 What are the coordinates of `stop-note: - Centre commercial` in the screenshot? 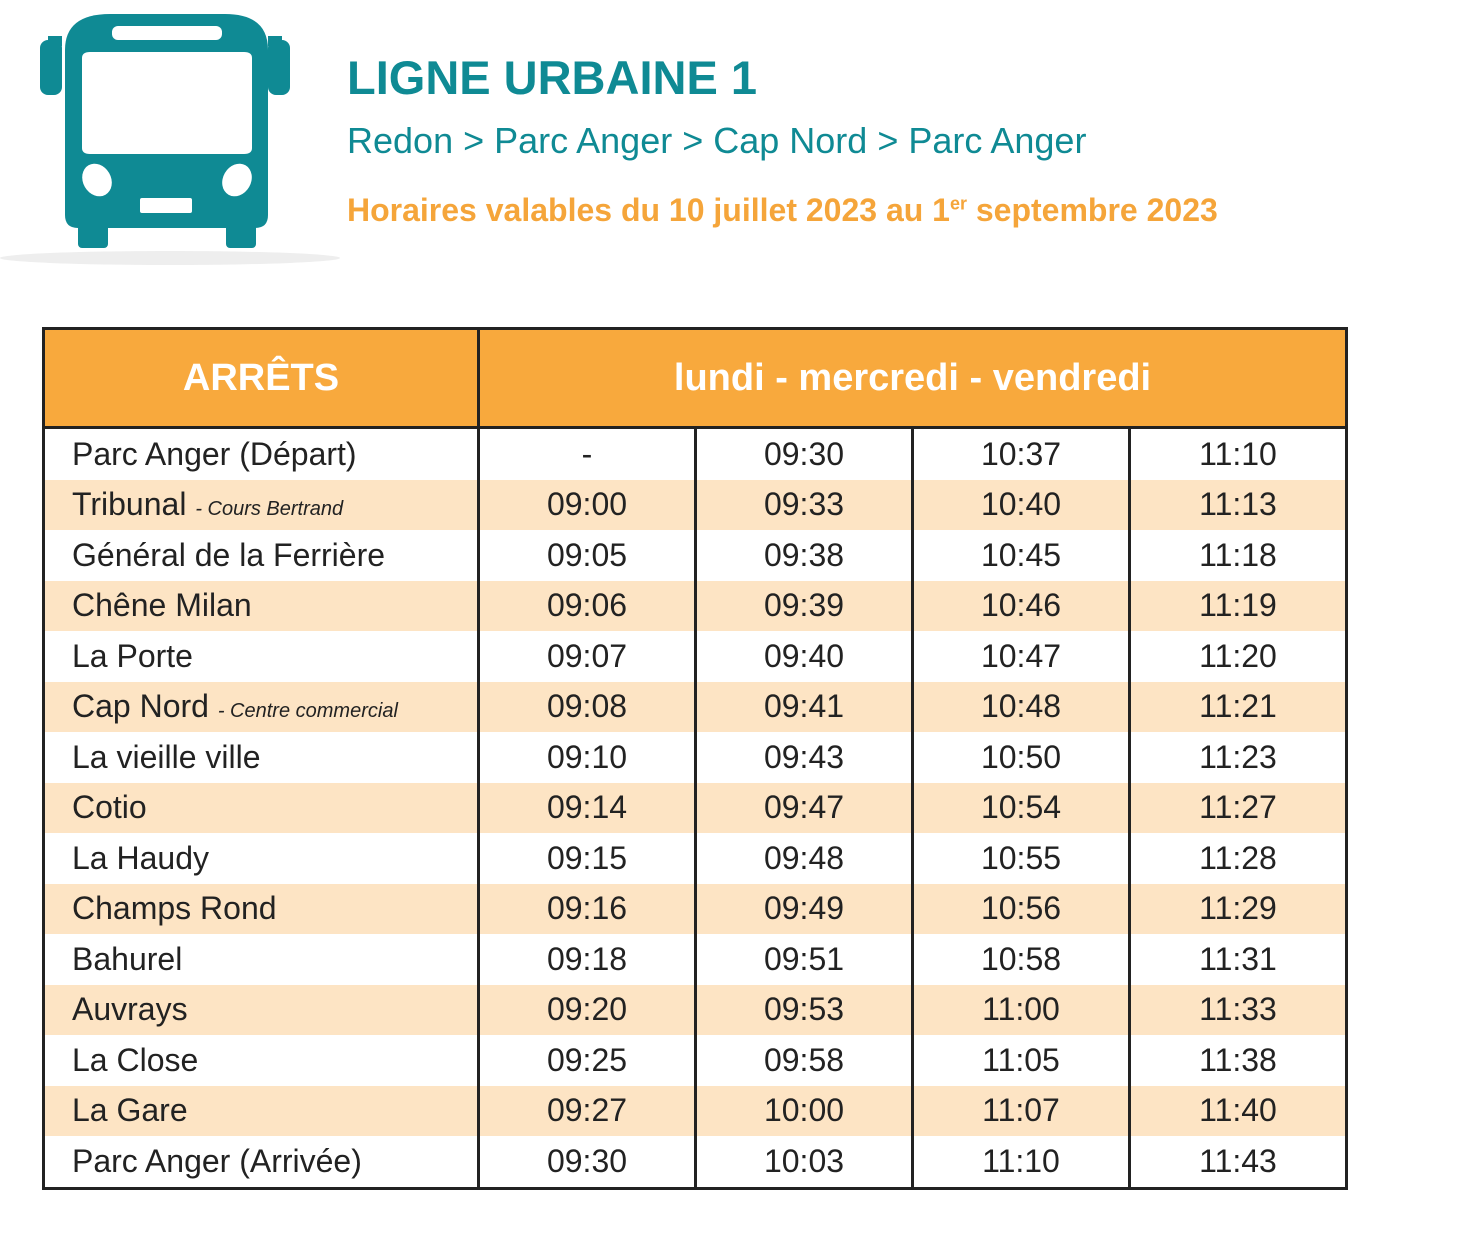 It's located at (307, 711).